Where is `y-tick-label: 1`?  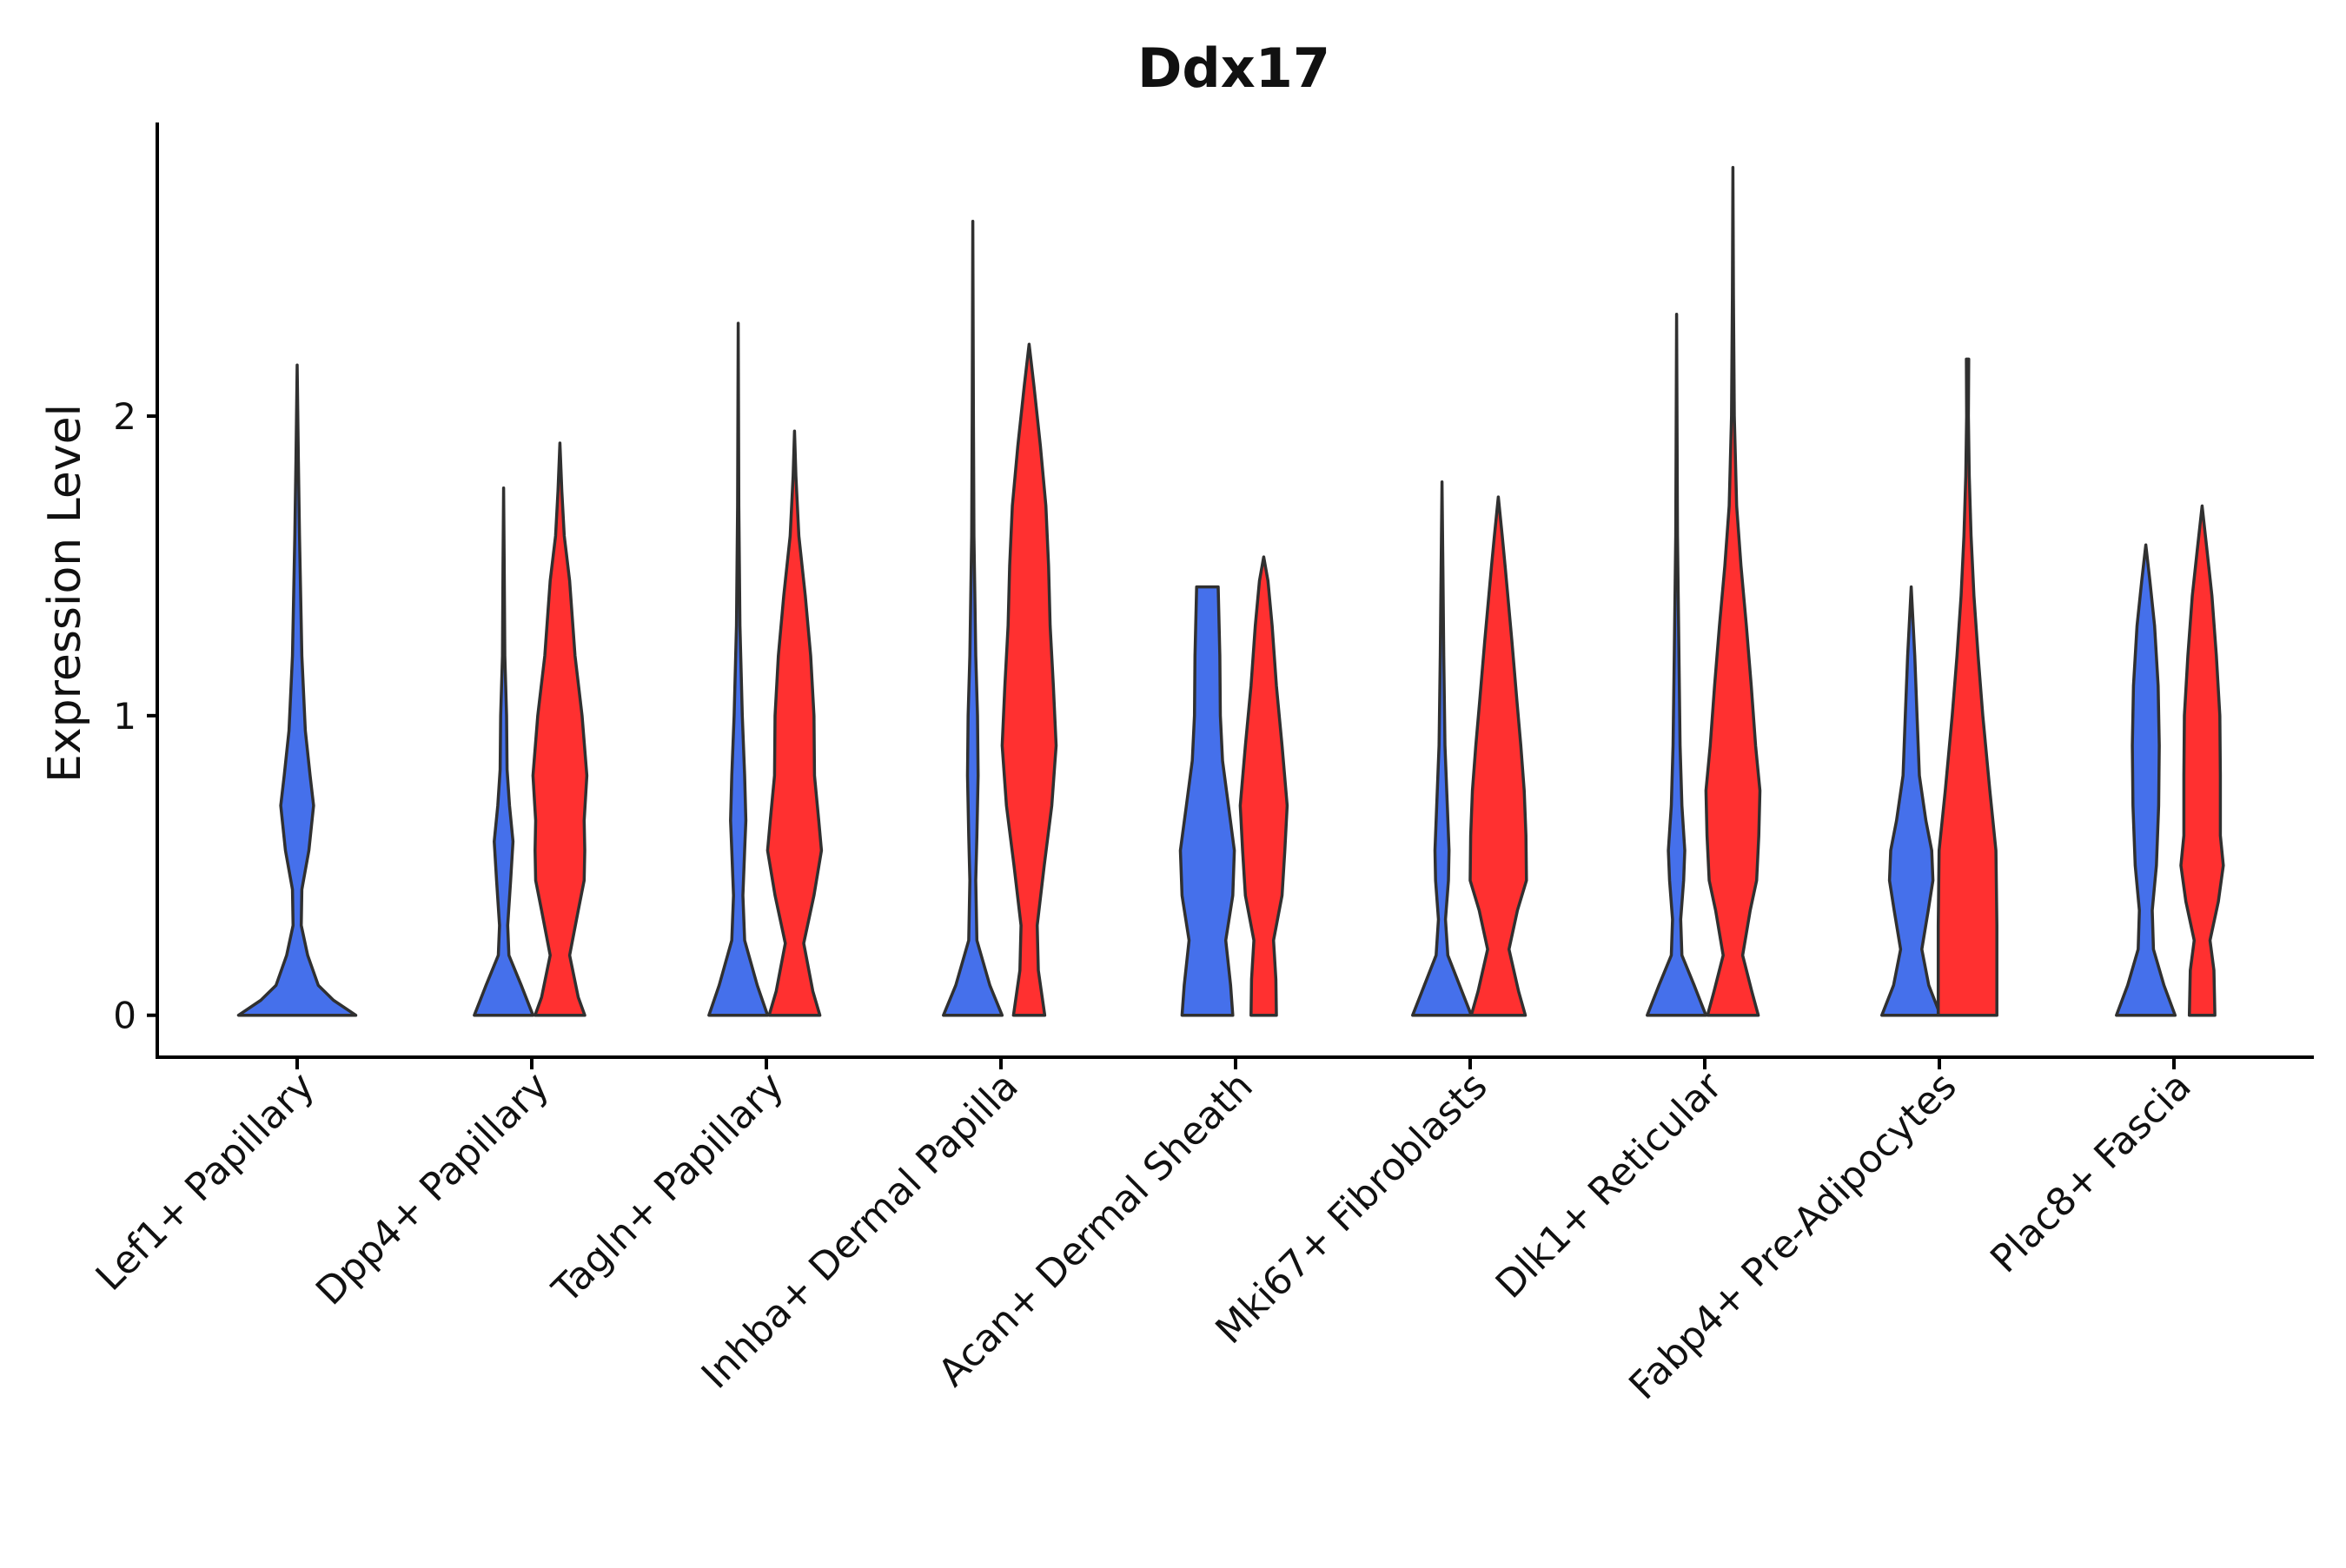
y-tick-label: 1 is located at coordinates (125, 716).